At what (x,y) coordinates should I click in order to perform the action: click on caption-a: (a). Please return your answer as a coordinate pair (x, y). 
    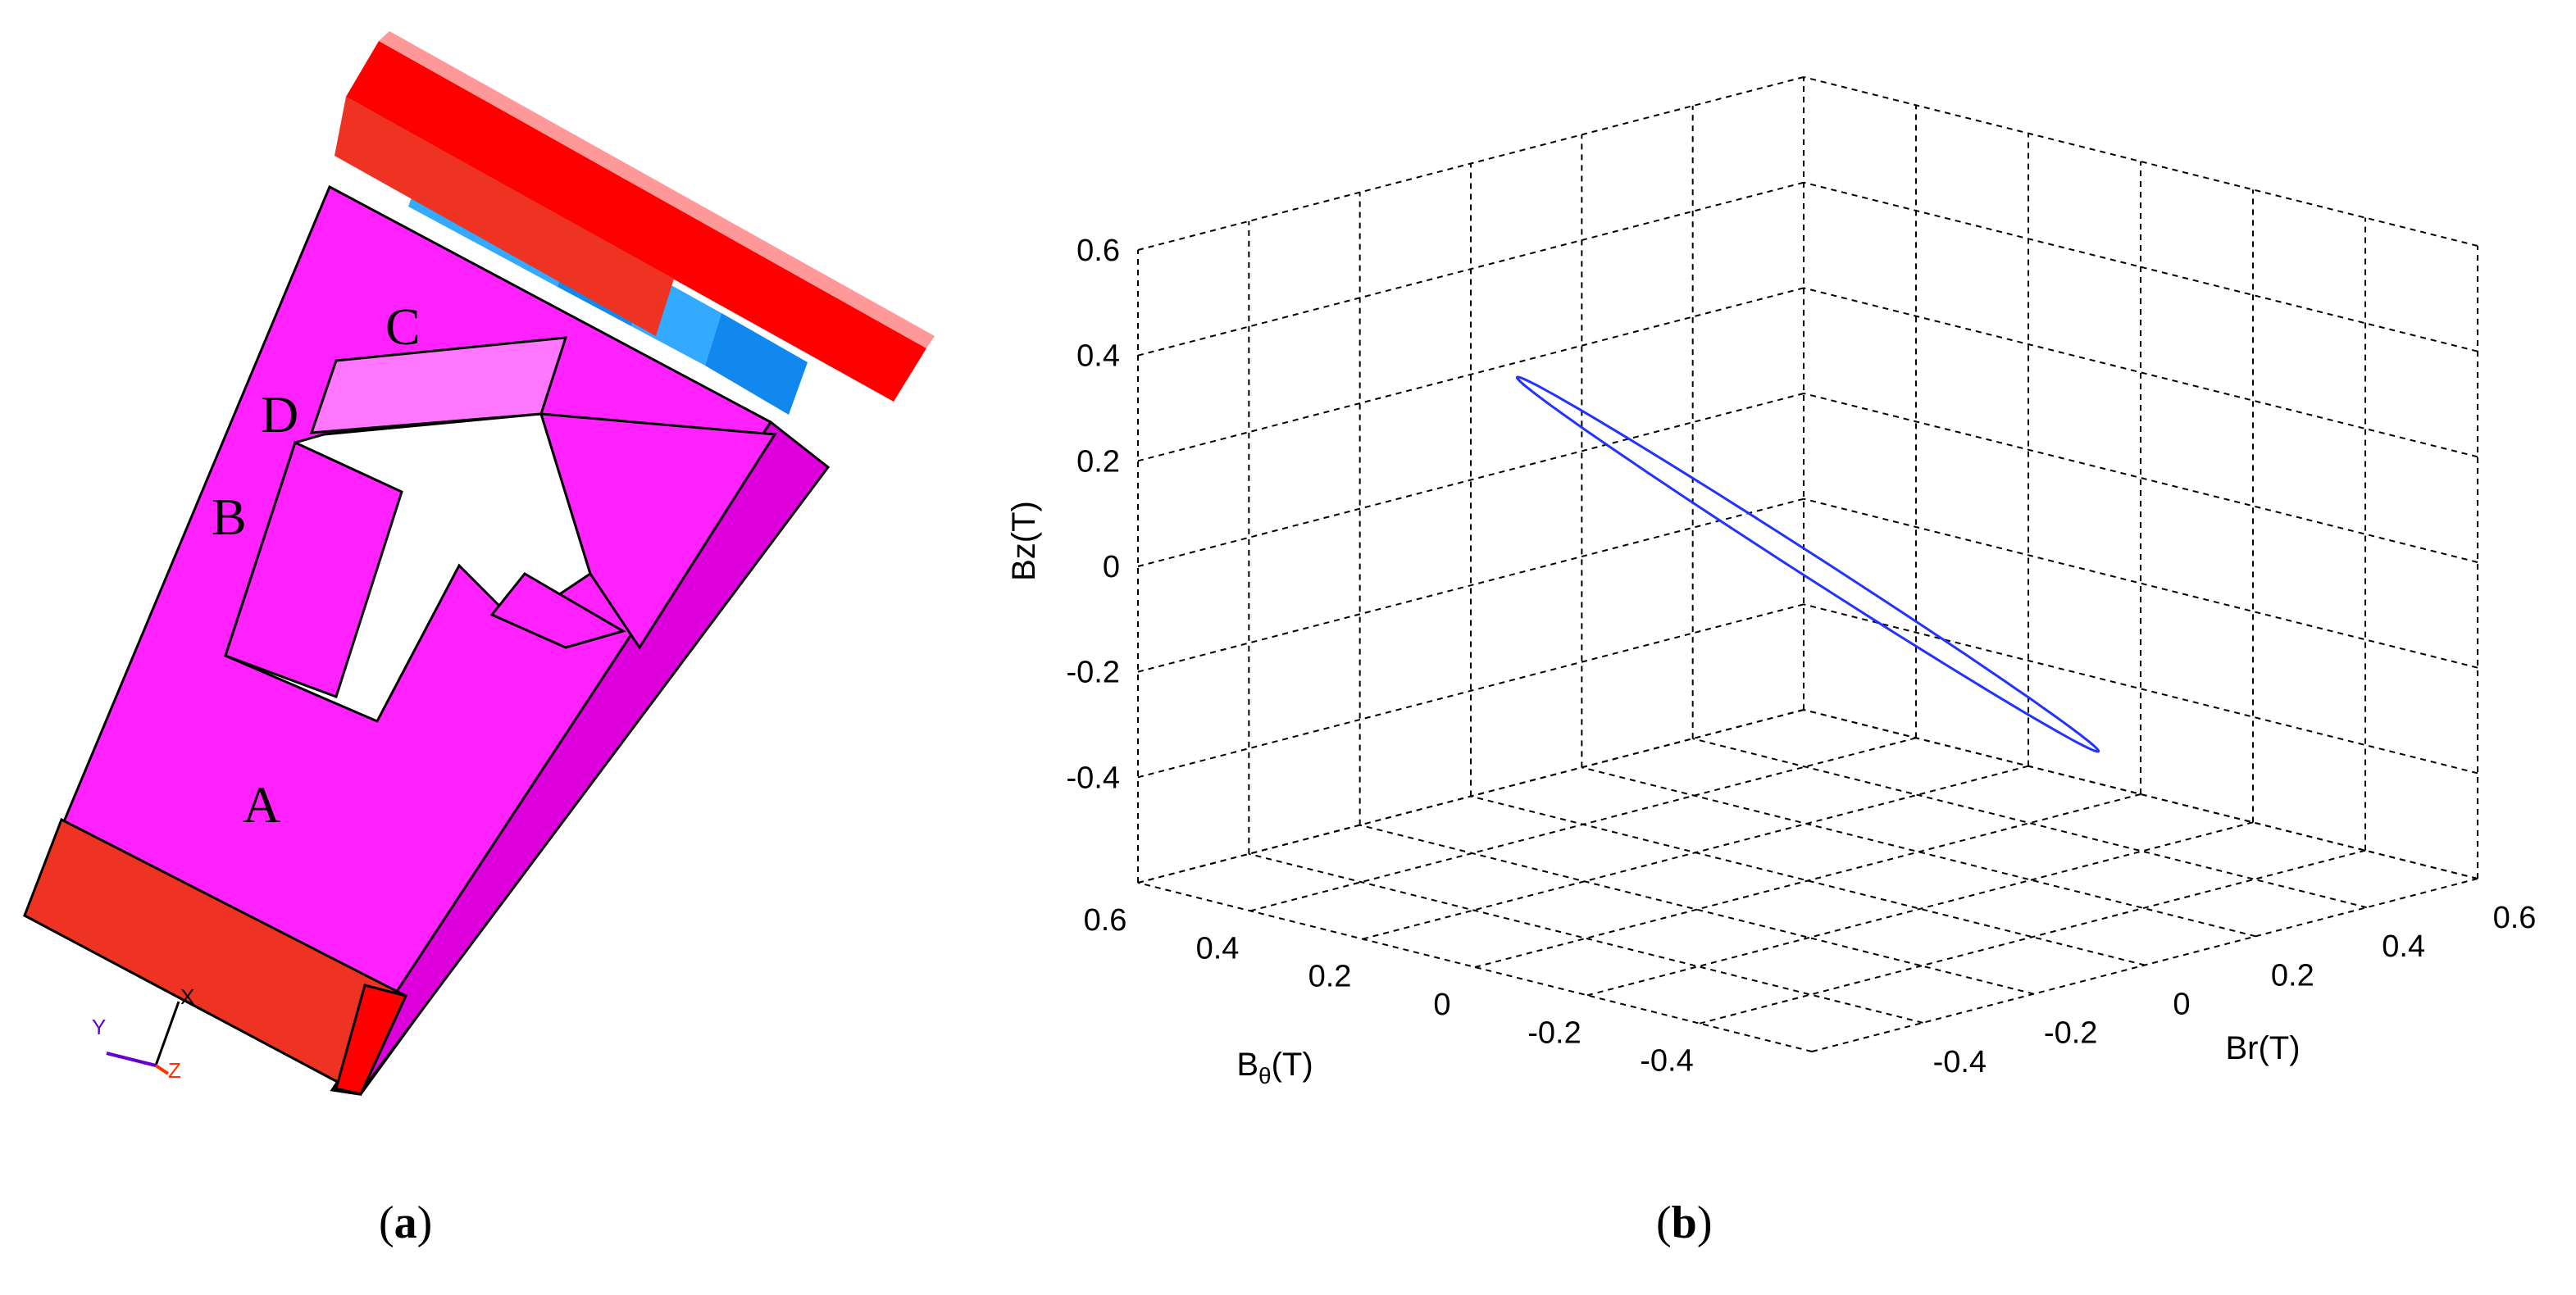
    Looking at the image, I should click on (406, 1222).